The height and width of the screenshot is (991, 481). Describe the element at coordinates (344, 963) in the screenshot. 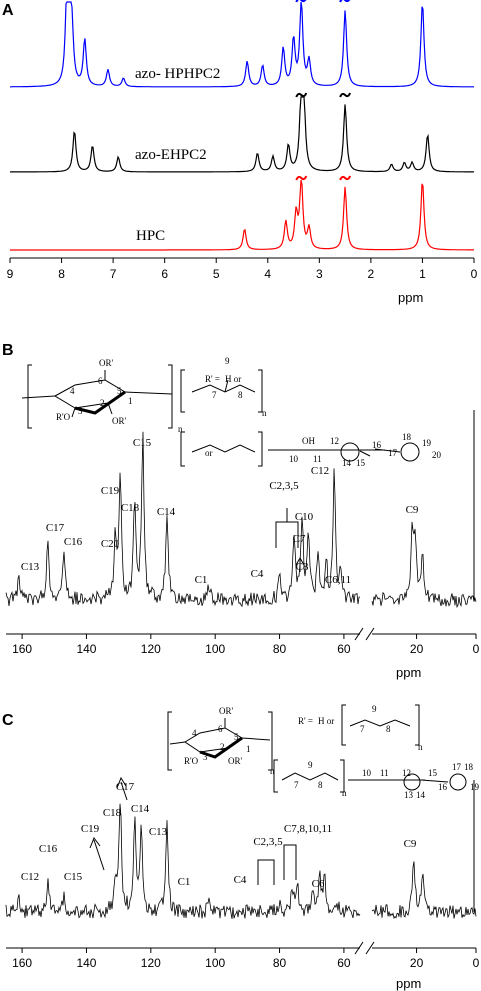

I see `tick-label: 60` at that location.